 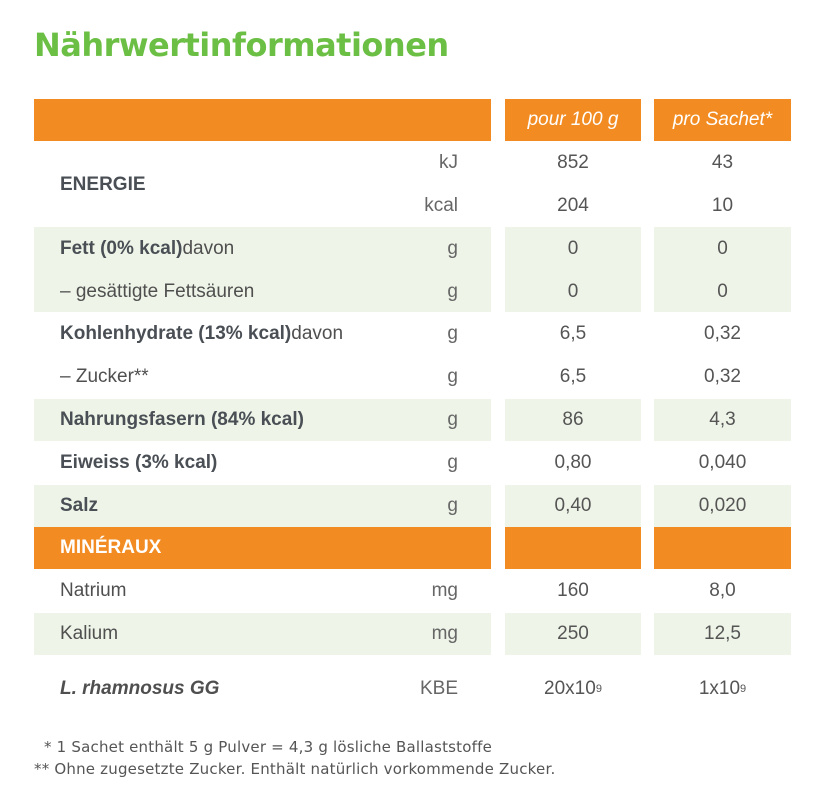 I want to click on nutrient-label-salz: Salz, so click(x=79, y=505).